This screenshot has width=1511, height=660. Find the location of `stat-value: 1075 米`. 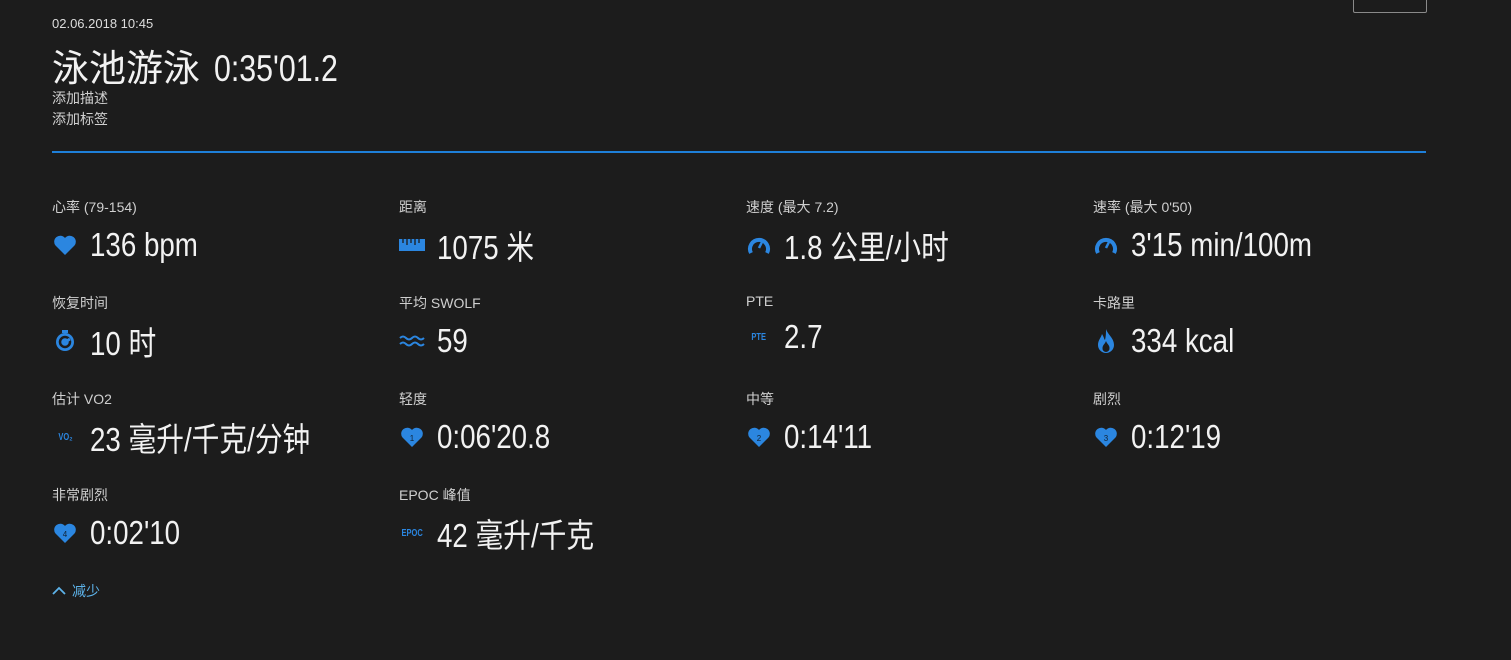

stat-value: 1075 米 is located at coordinates (486, 247).